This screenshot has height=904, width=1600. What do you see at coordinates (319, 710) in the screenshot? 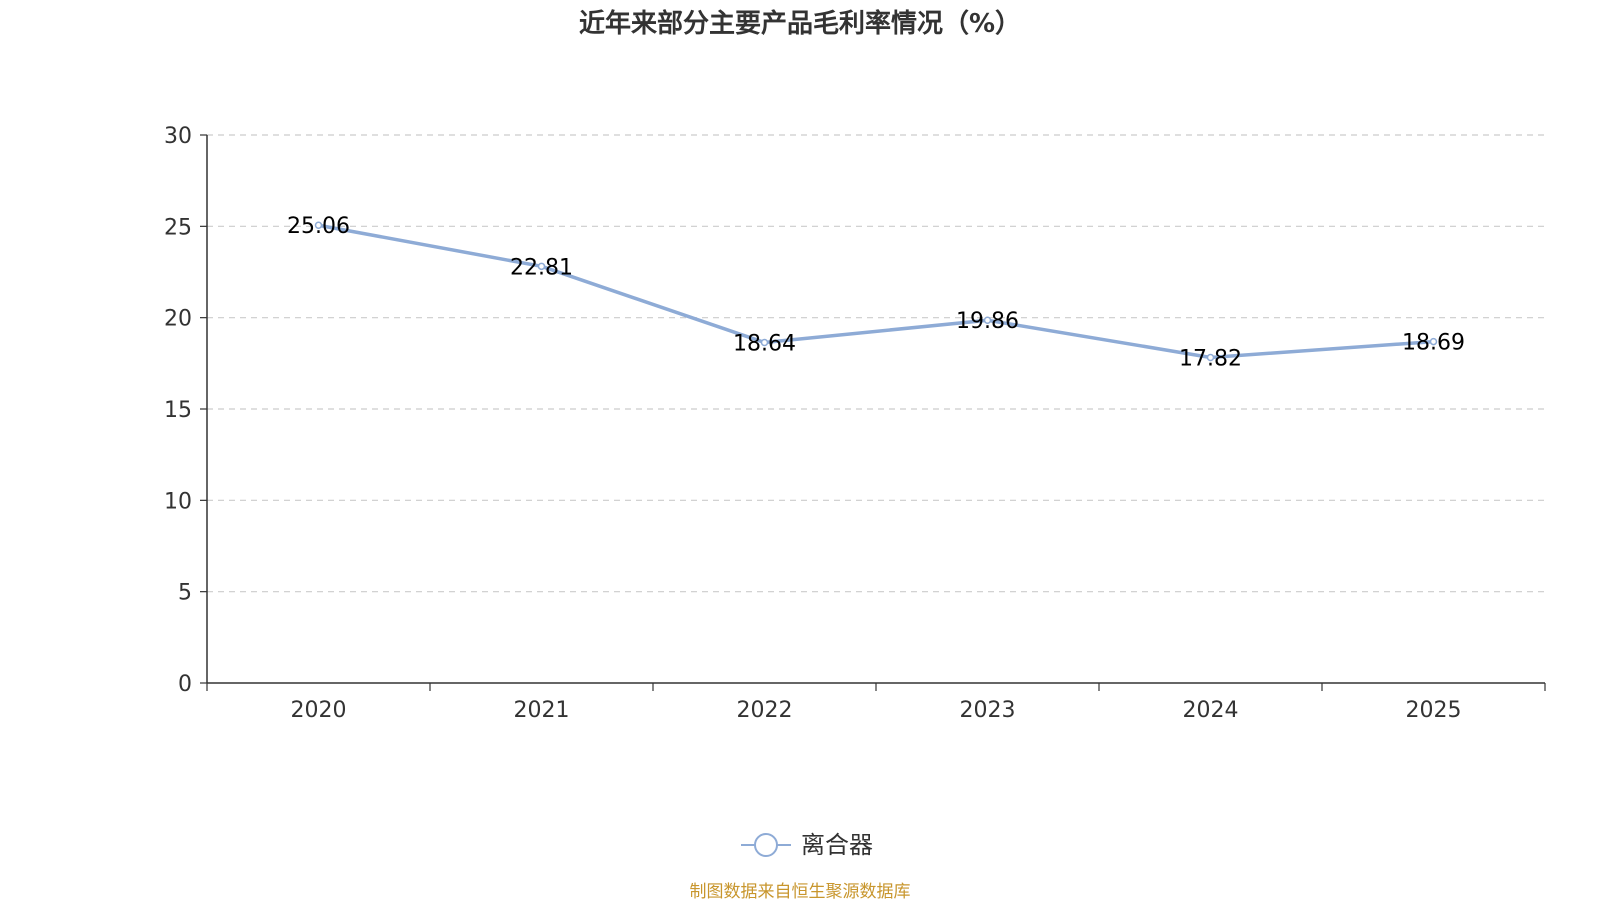
I see `x-tick-label: 2020` at bounding box center [319, 710].